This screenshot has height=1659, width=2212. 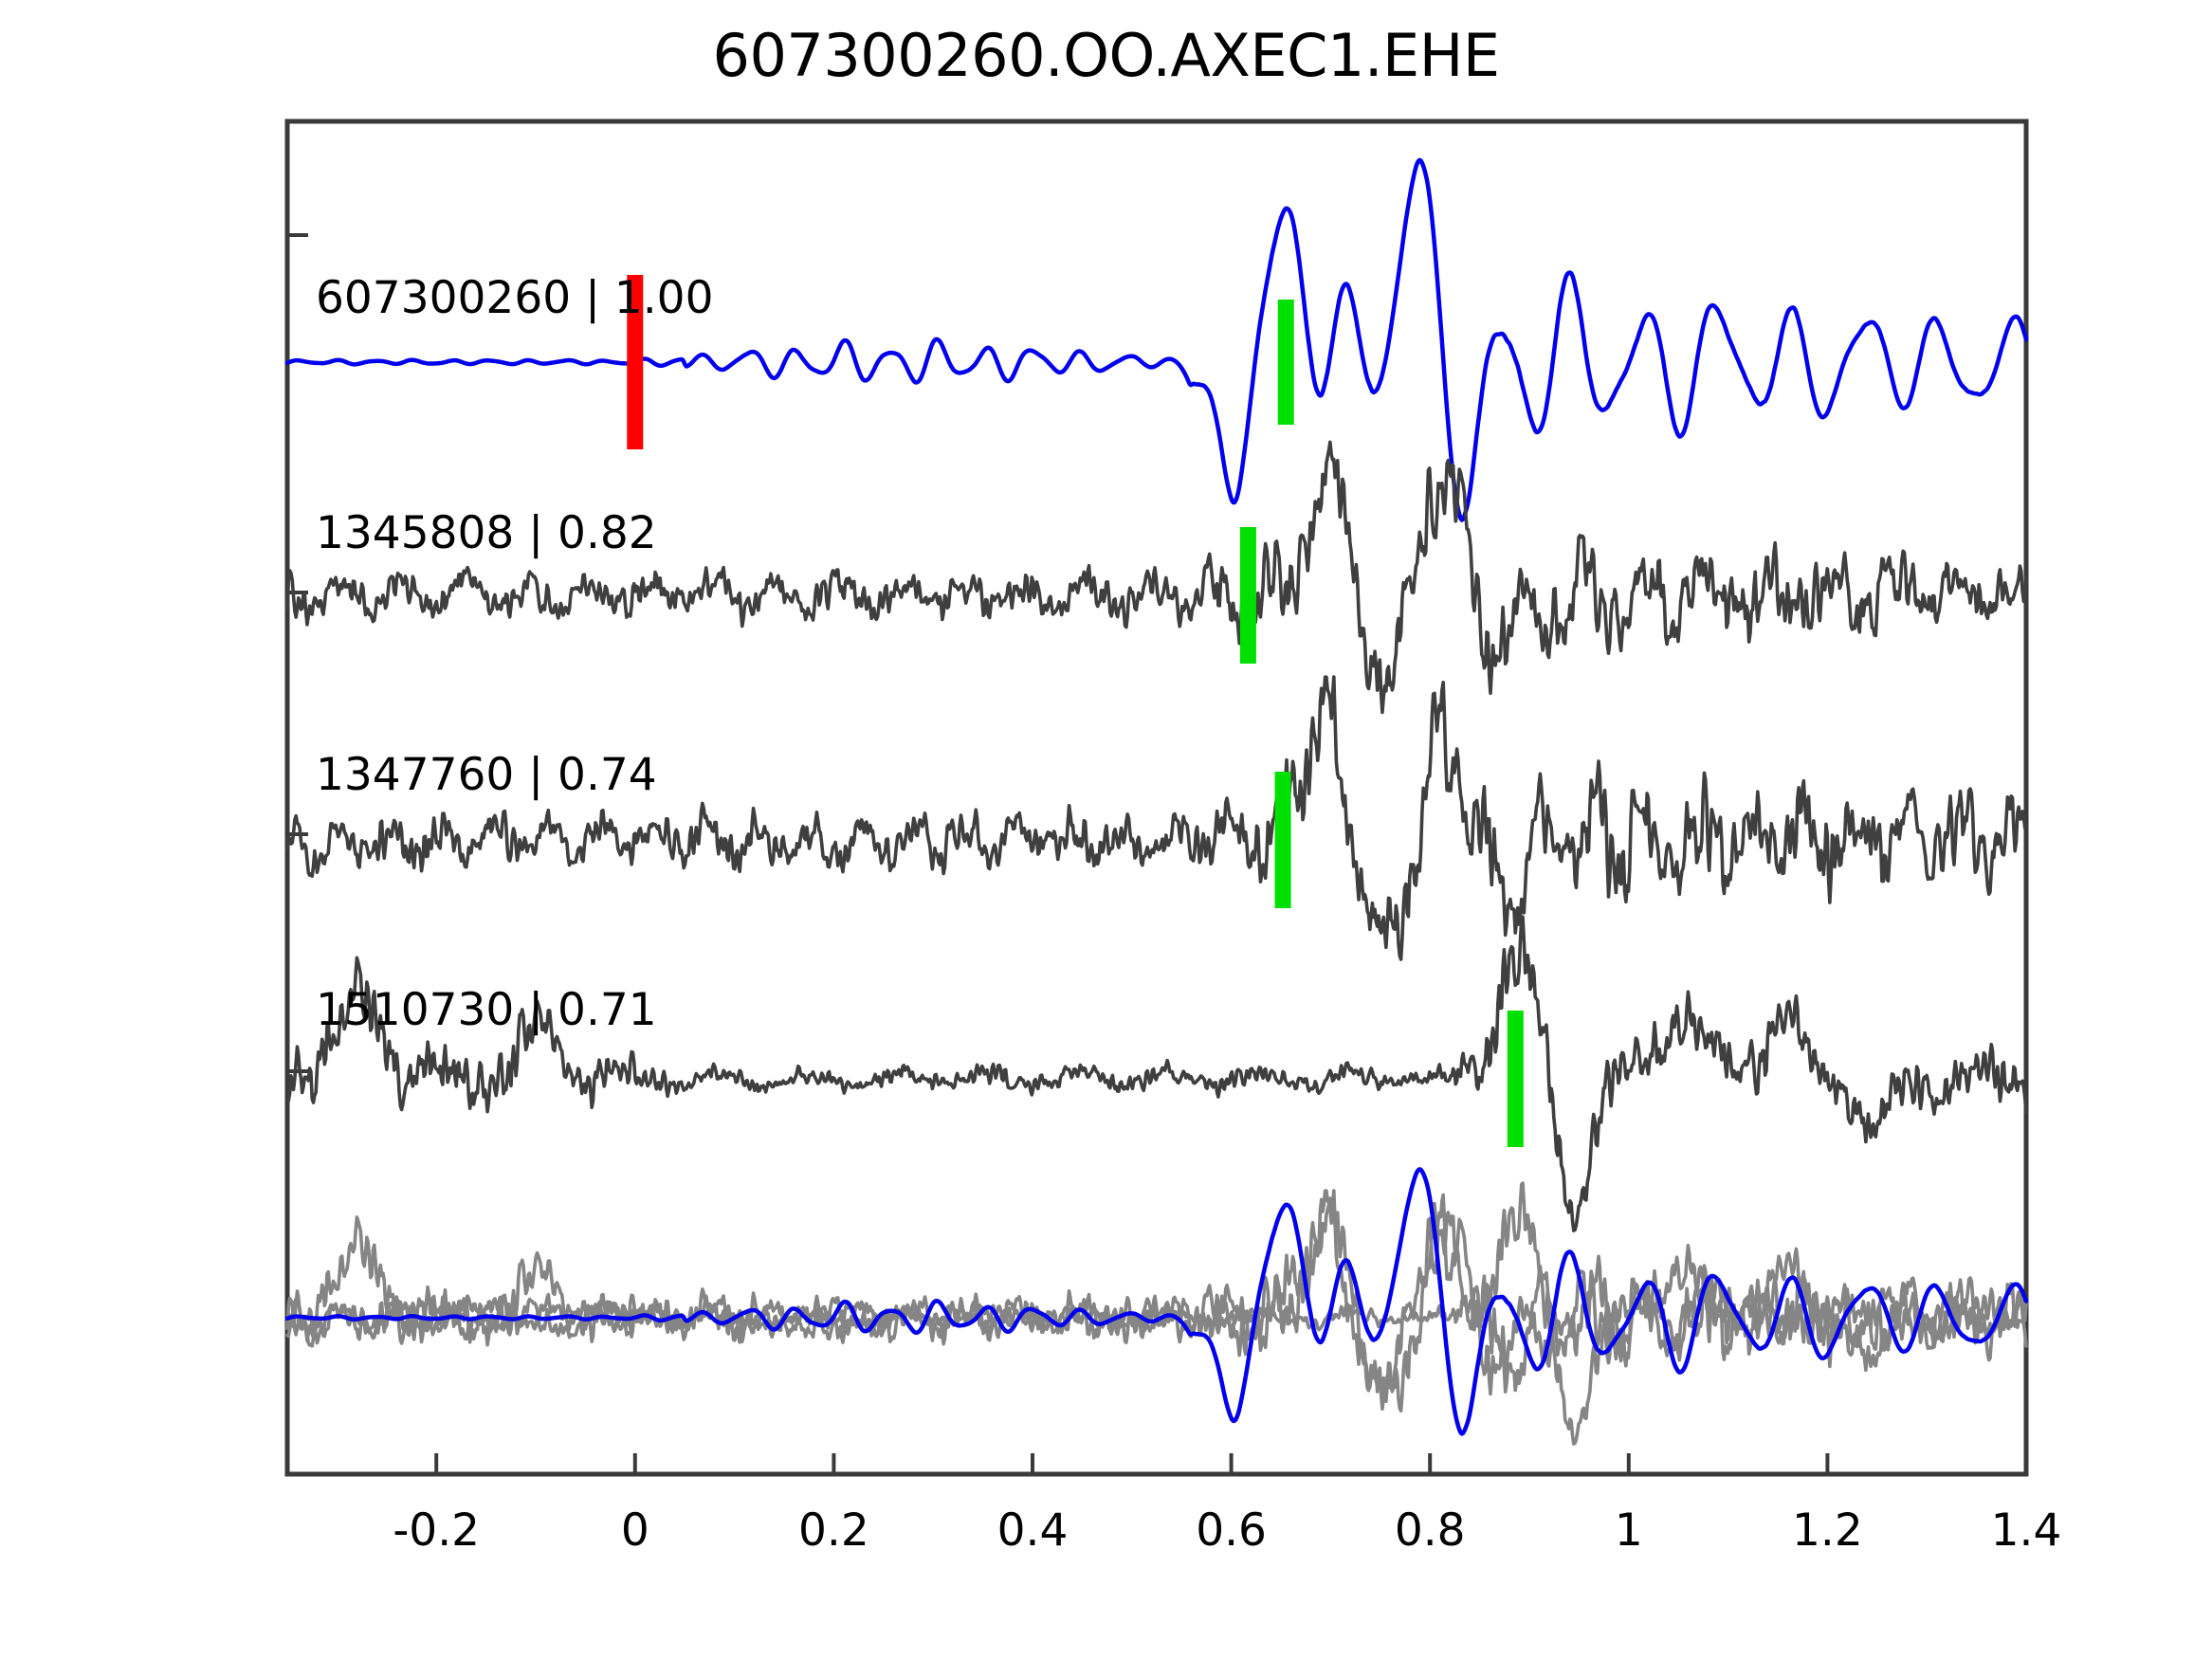 I want to click on trace-label-607300260: 607300260 | 1.00, so click(x=515, y=298).